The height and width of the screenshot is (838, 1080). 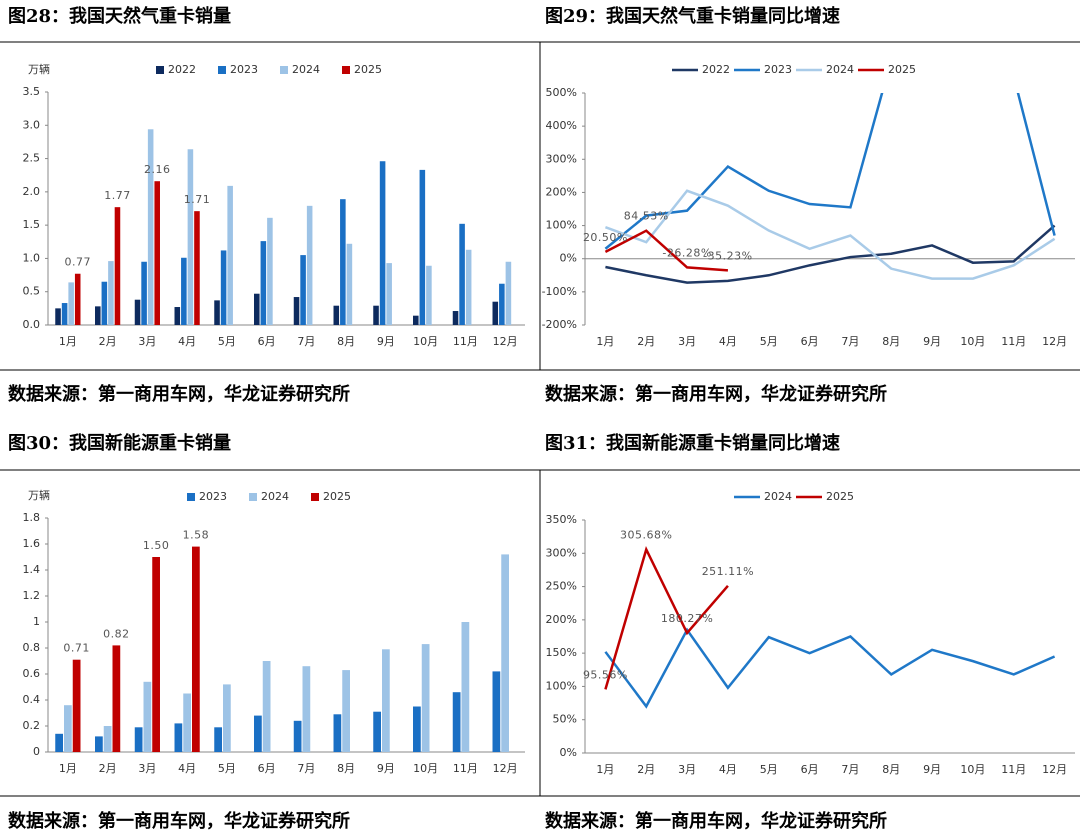 What do you see at coordinates (156, 545) in the screenshot?
I see `data-label: 1.50` at bounding box center [156, 545].